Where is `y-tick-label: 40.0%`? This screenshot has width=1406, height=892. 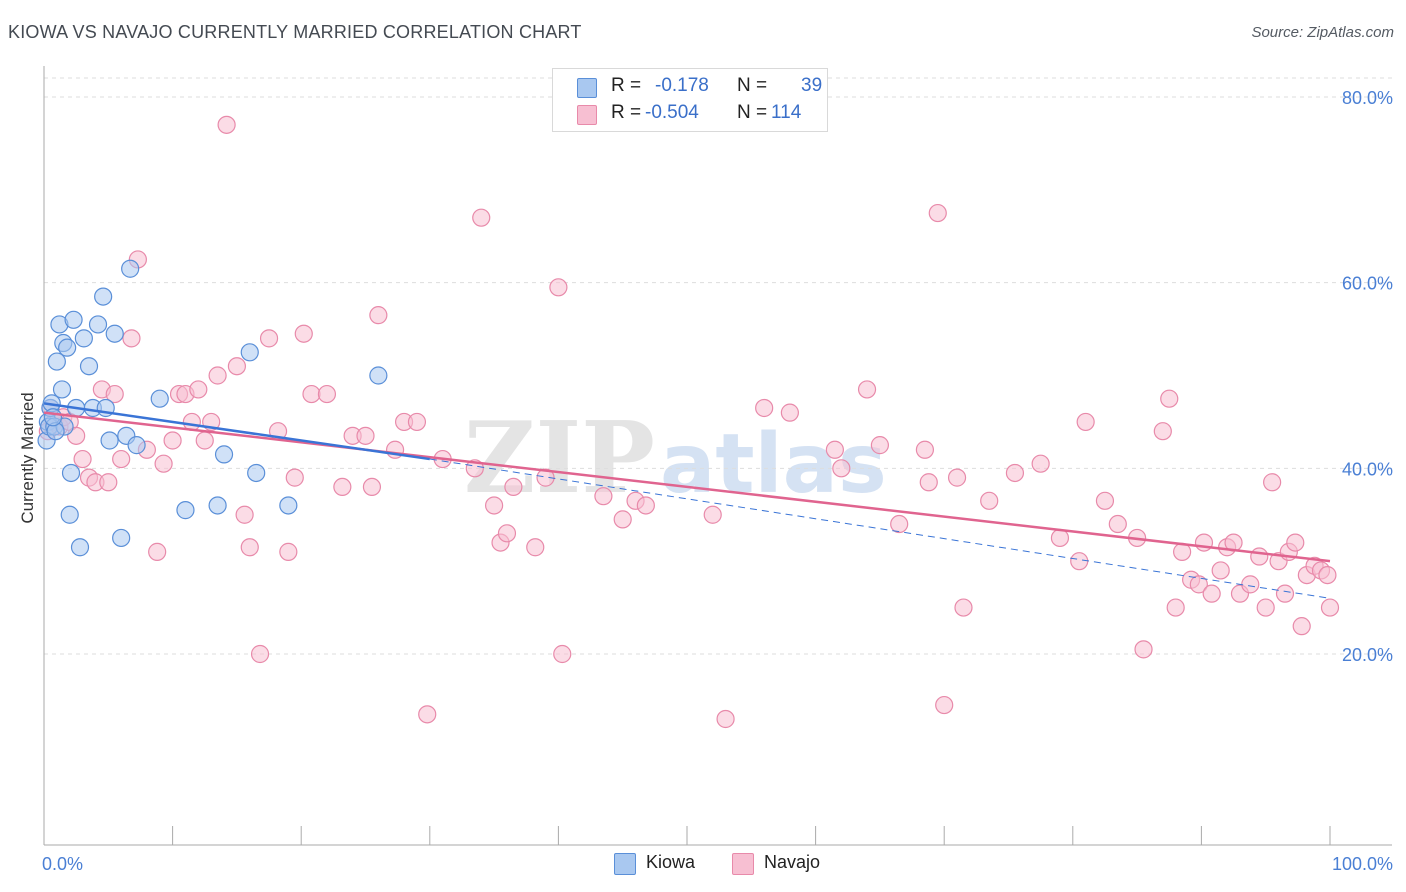
y-tick-label: 40.0% is located at coordinates (1367, 469).